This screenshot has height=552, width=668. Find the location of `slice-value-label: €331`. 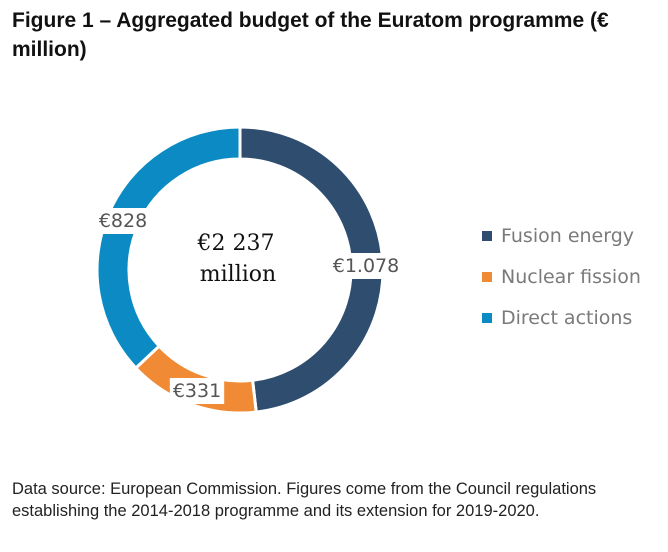

slice-value-label: €331 is located at coordinates (197, 391).